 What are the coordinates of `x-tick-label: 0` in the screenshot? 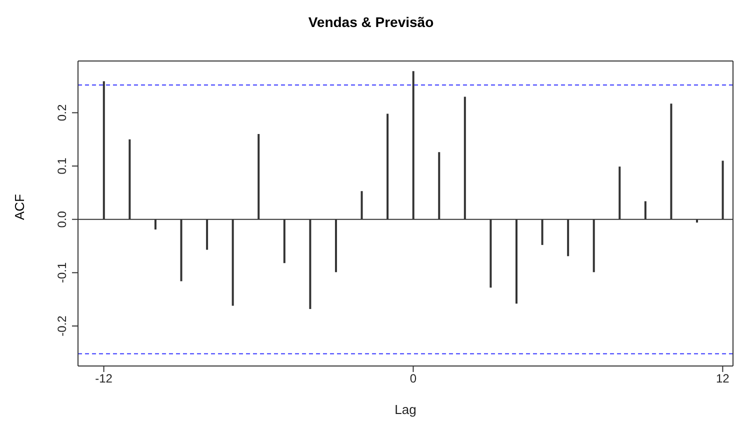 It's located at (413, 379).